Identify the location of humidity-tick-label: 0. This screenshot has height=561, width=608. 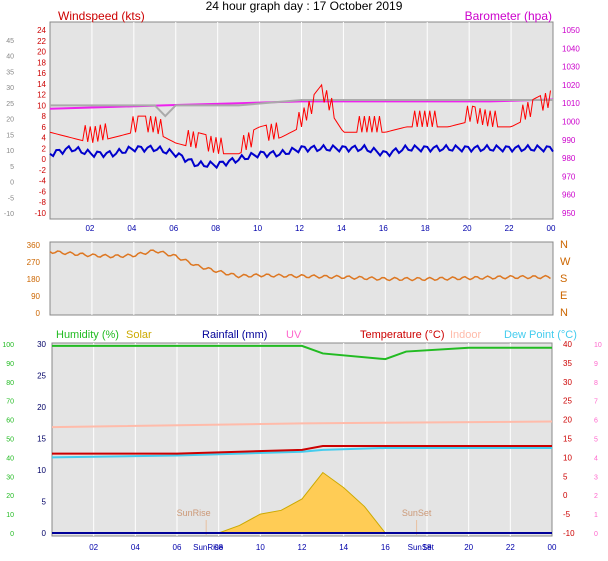
(12, 534).